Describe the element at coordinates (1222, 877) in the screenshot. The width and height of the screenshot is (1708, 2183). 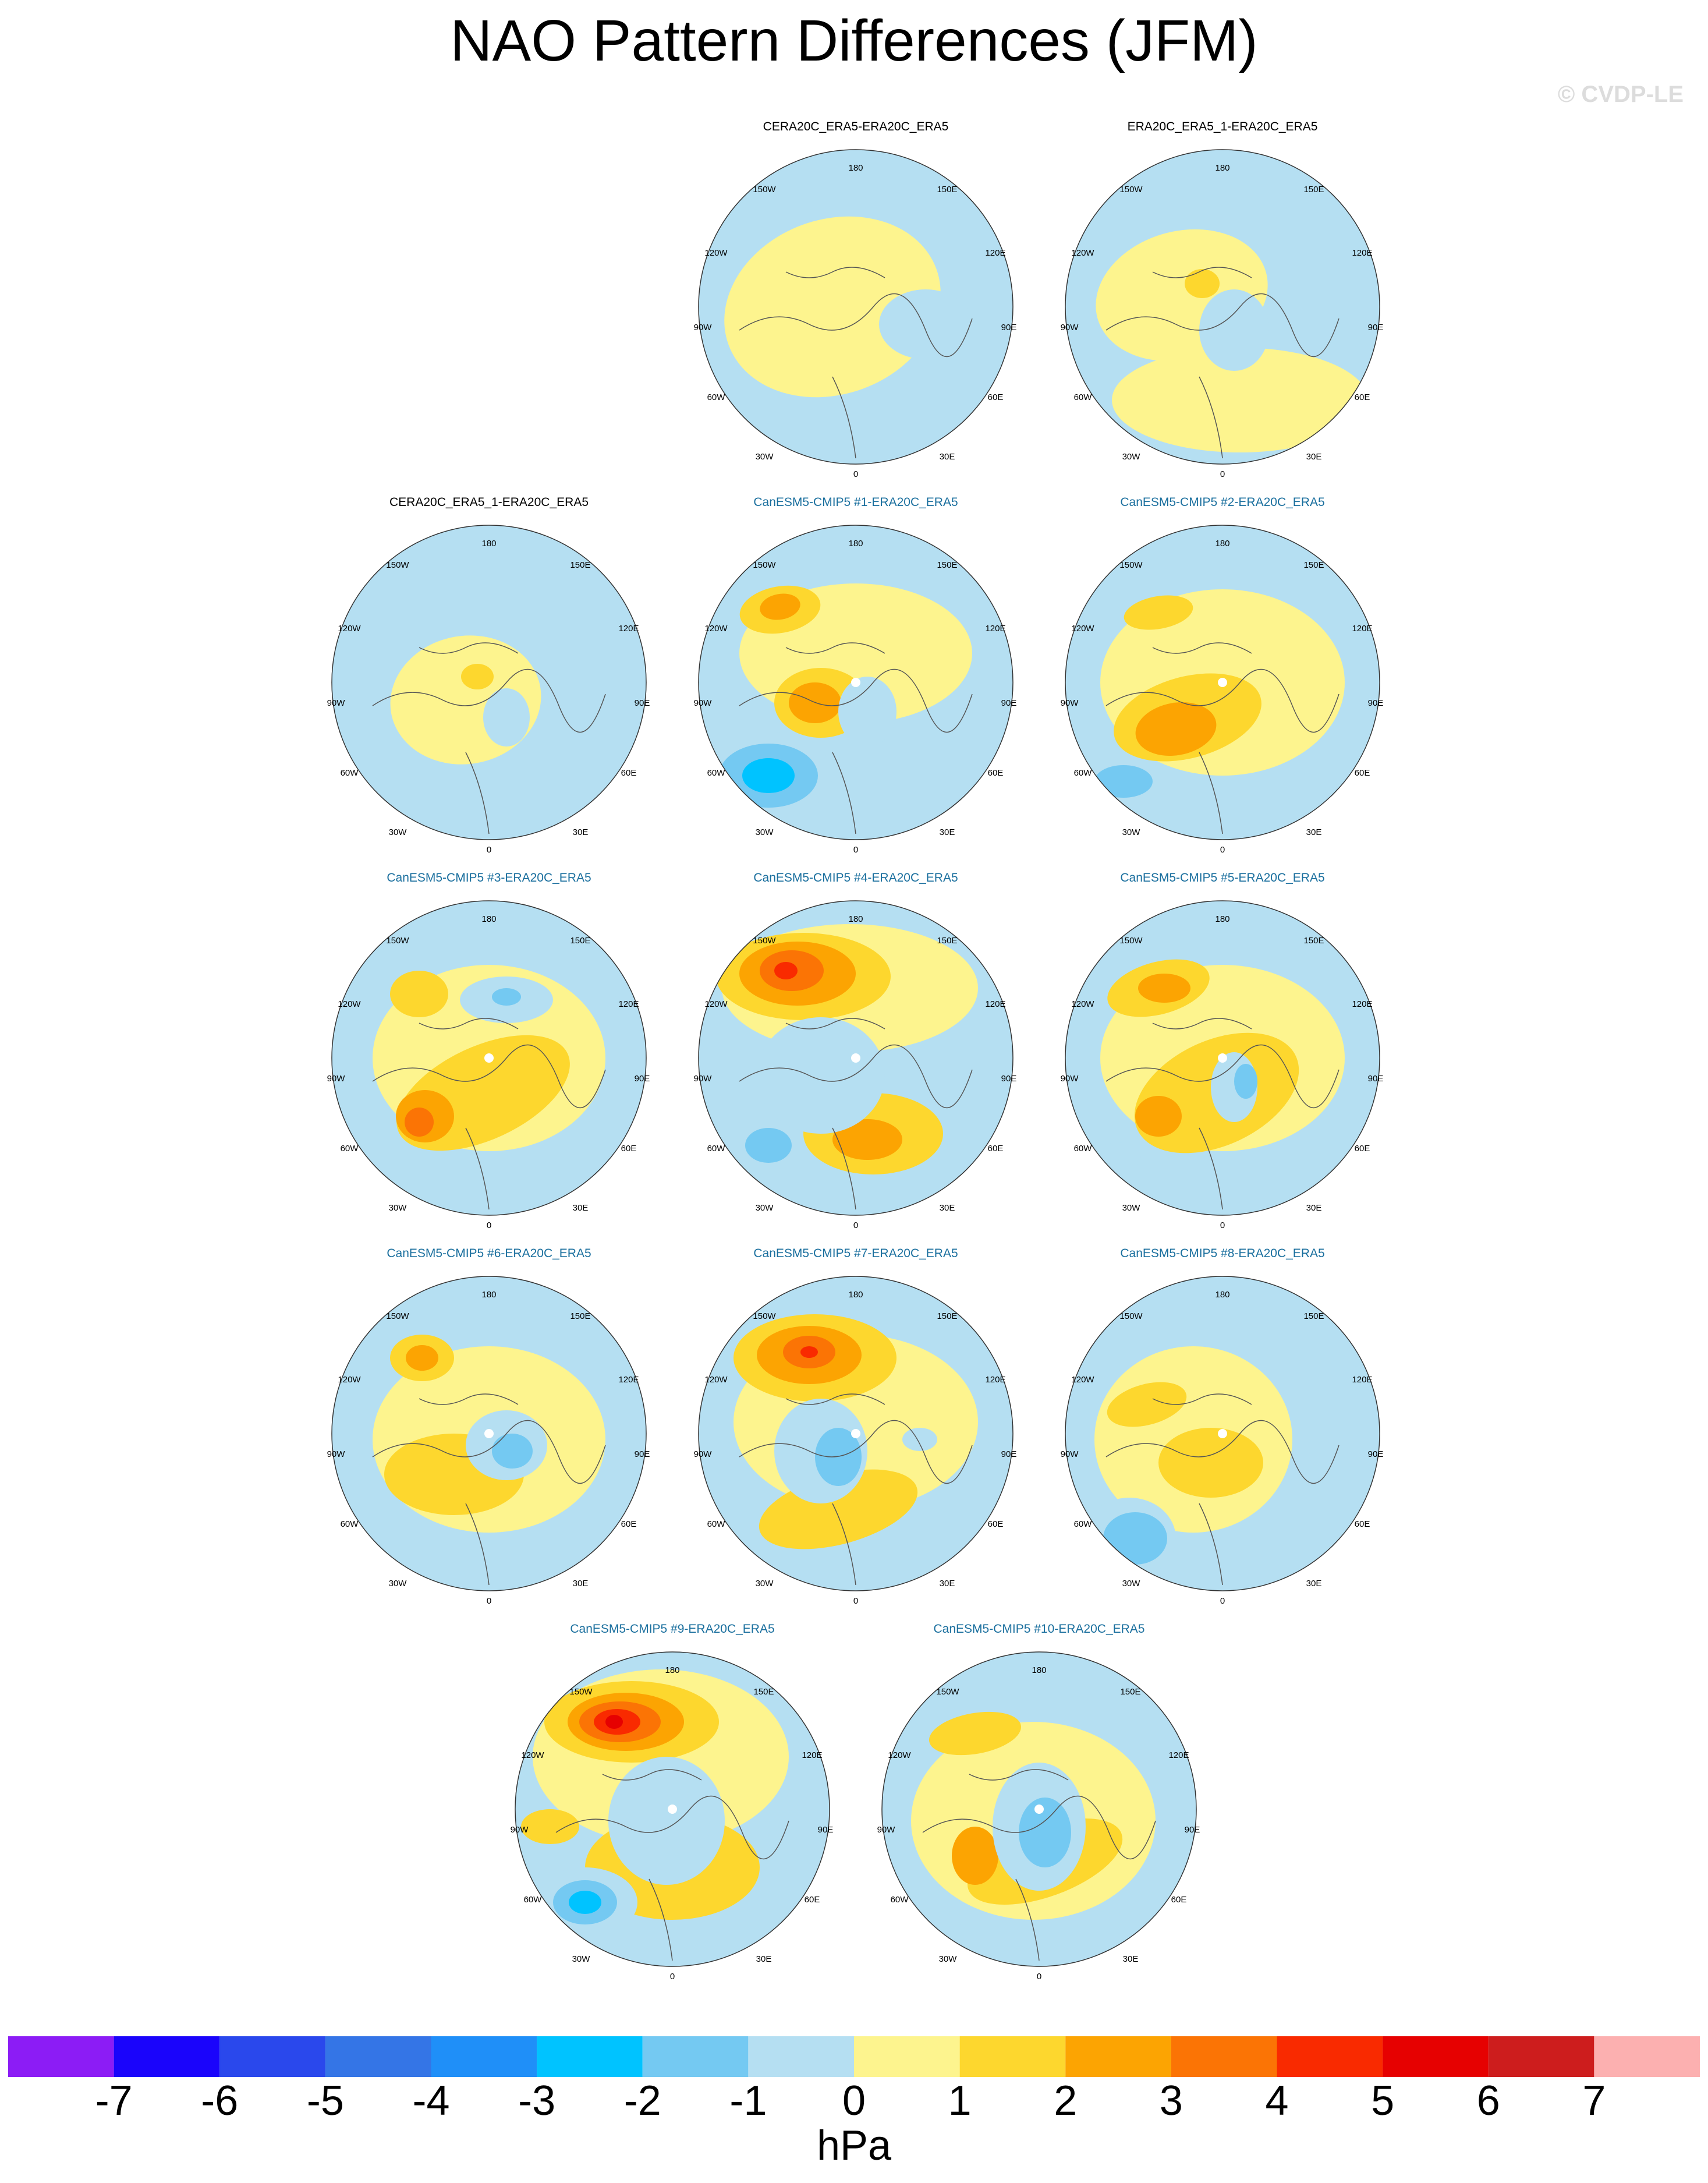
I see `panel-title: CanESM5-CMIP5 #5-ERA20C_ERA5` at that location.